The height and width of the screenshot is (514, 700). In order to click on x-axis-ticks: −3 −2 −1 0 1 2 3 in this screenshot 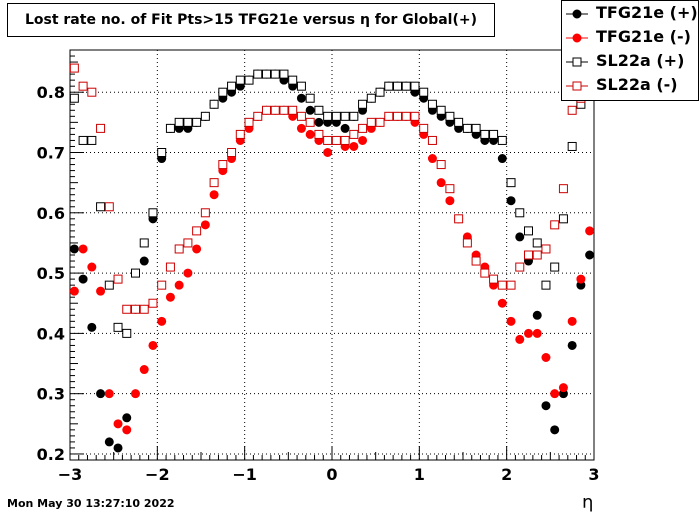, I will do `click(329, 465)`.